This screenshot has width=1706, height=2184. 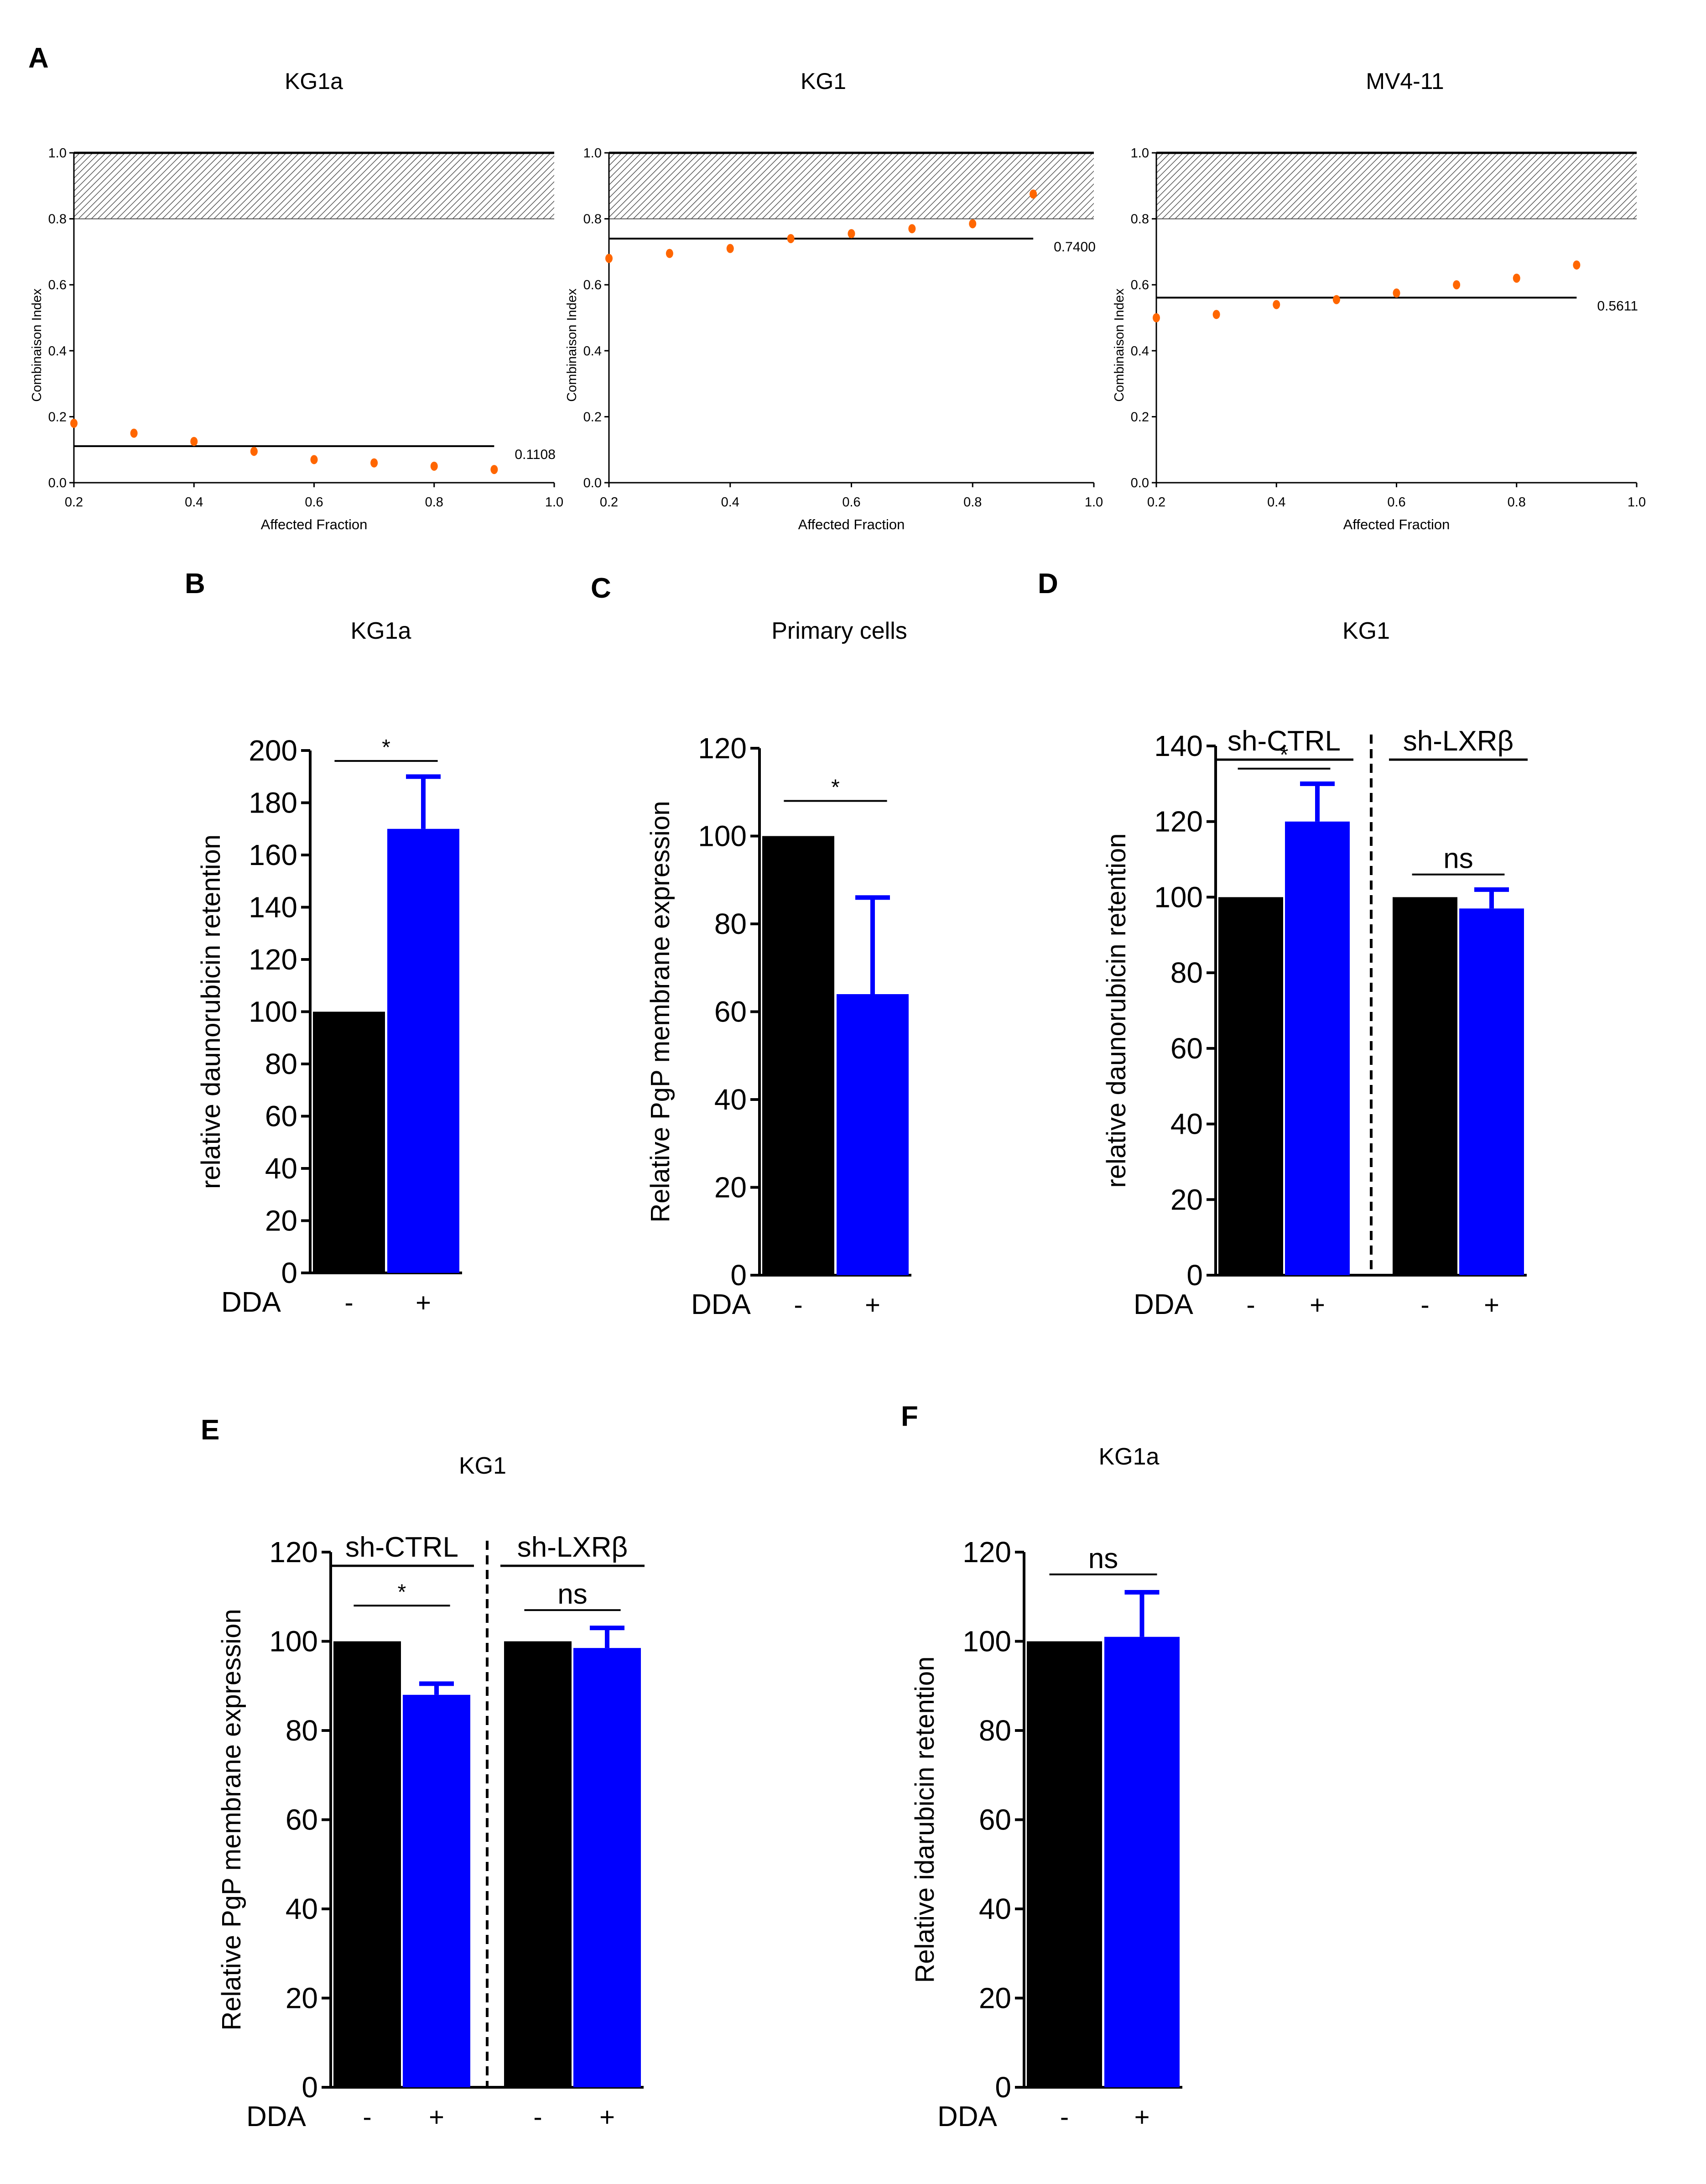 What do you see at coordinates (1075, 247) in the screenshot?
I see `reference-label: 0.7400` at bounding box center [1075, 247].